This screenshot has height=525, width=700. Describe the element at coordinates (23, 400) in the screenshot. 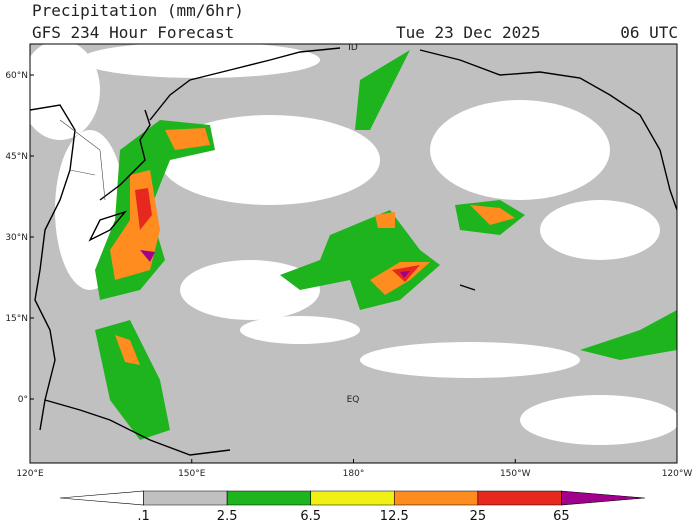

I see `lat-label: 0°` at that location.